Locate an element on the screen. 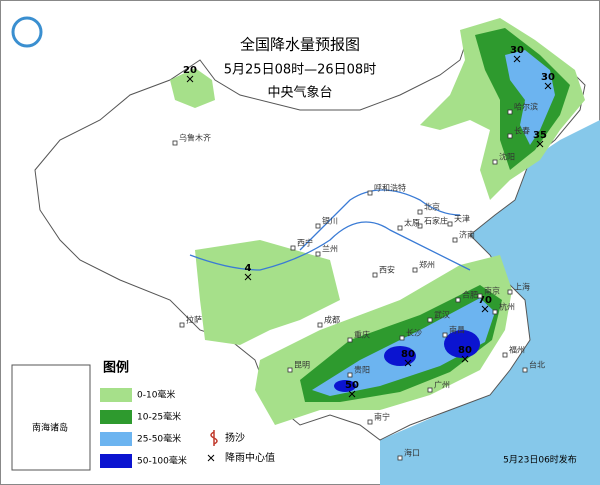  city-label: 合肥 is located at coordinates (470, 295).